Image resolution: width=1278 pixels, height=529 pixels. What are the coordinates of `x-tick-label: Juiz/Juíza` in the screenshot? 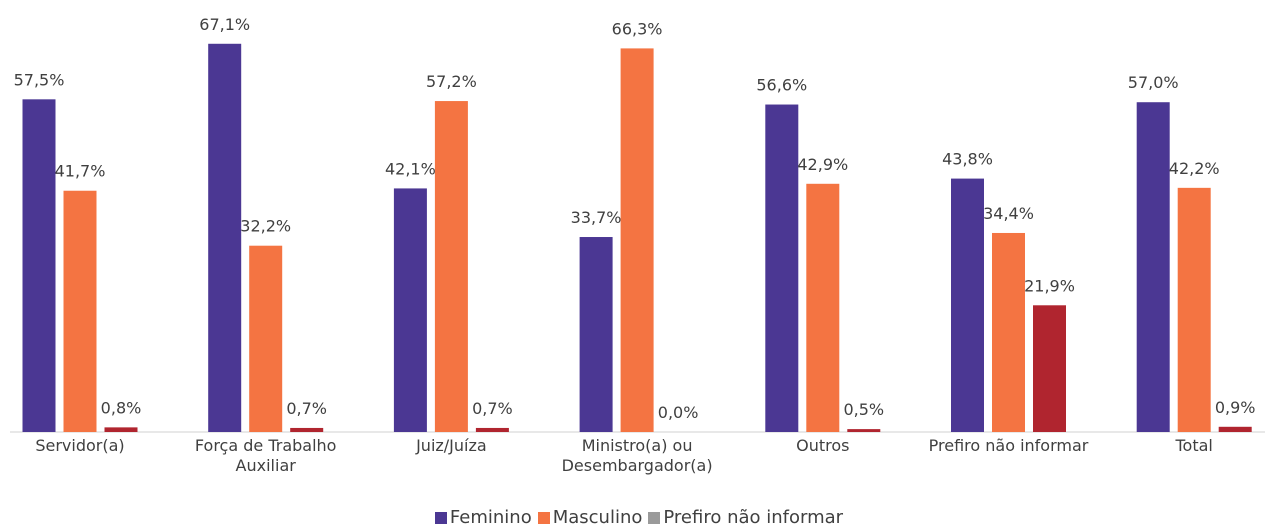 It's located at (451, 445).